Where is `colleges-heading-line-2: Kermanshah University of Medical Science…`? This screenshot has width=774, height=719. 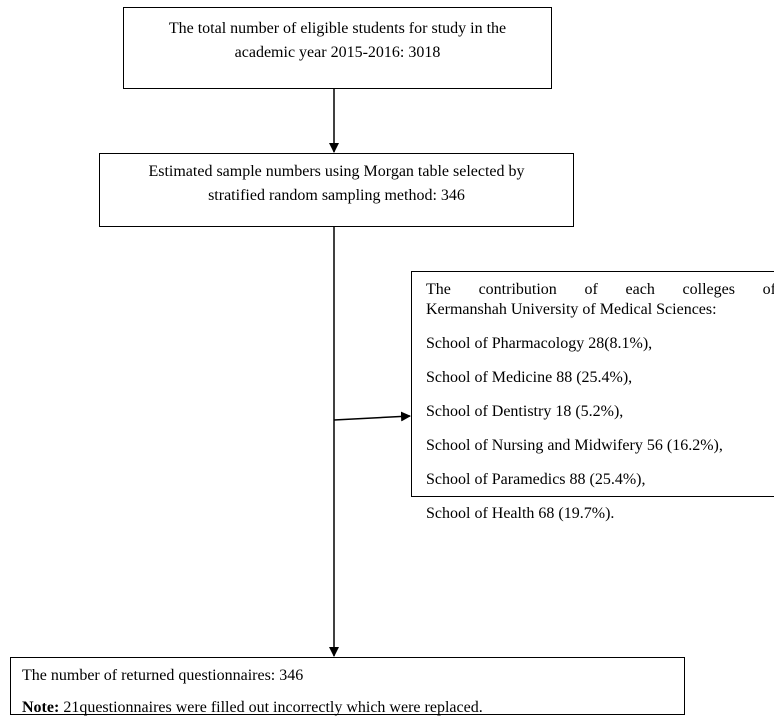 colleges-heading-line-2: Kermanshah University of Medical Science… is located at coordinates (571, 309).